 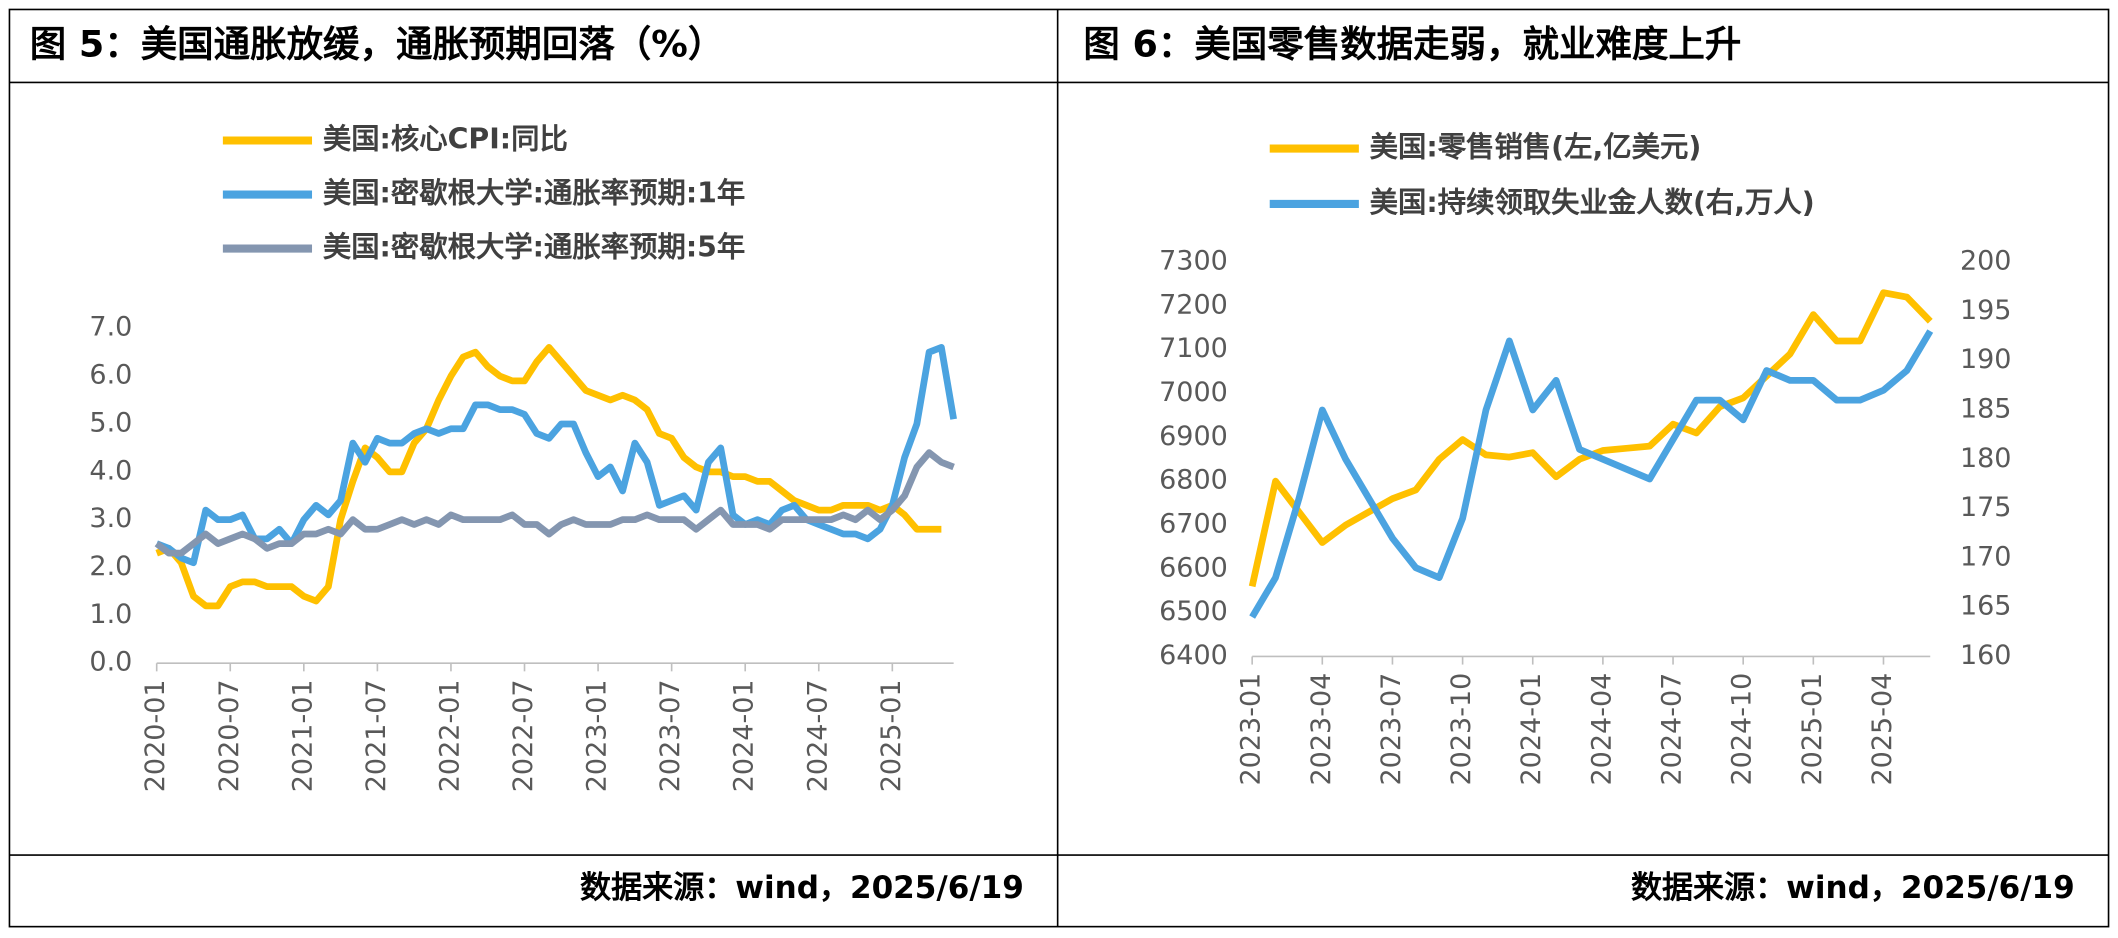 I want to click on y-tick-label: 2.0, so click(x=110, y=566).